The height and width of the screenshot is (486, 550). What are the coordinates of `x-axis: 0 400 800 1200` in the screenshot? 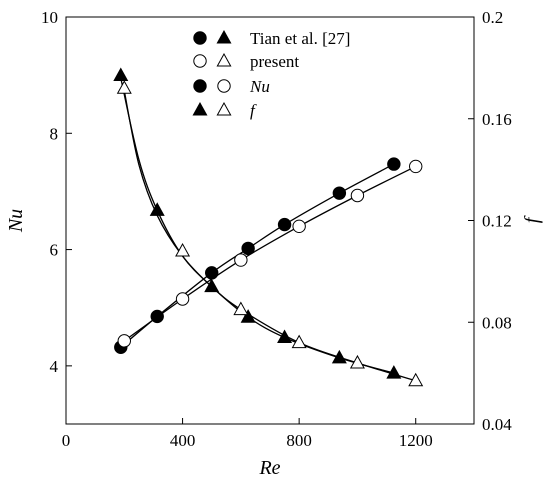 It's located at (247, 434).